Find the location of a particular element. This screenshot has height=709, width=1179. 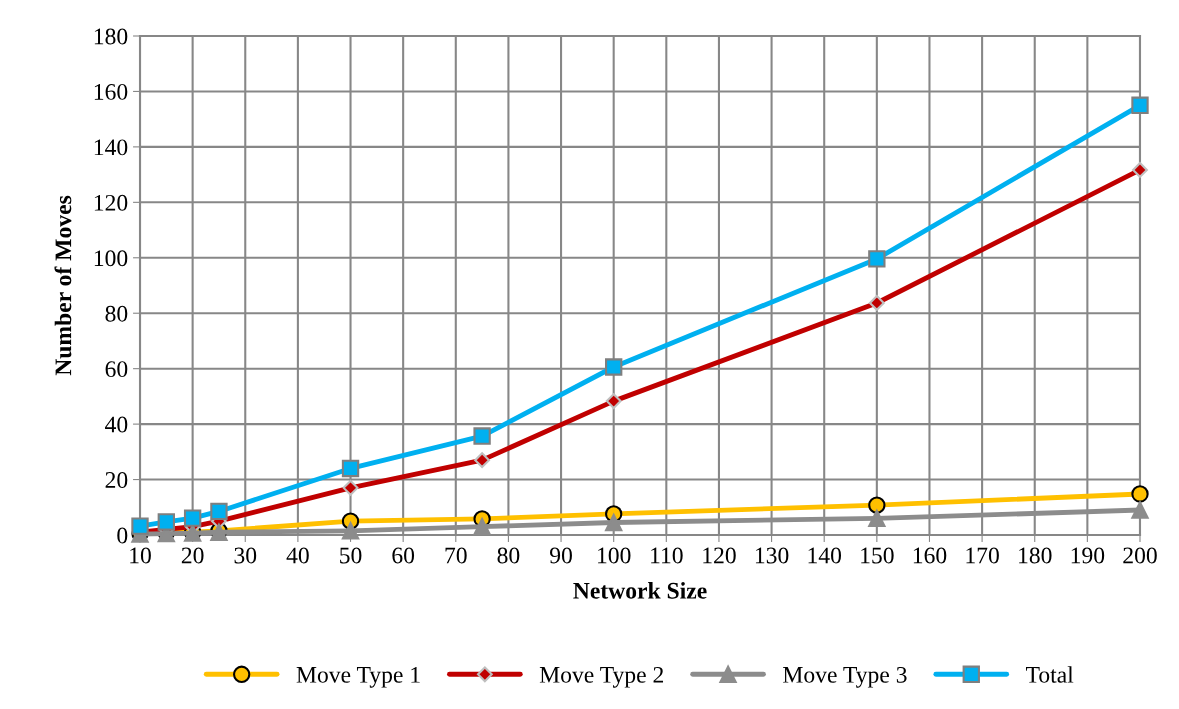

x-tick-label: 70 is located at coordinates (456, 555).